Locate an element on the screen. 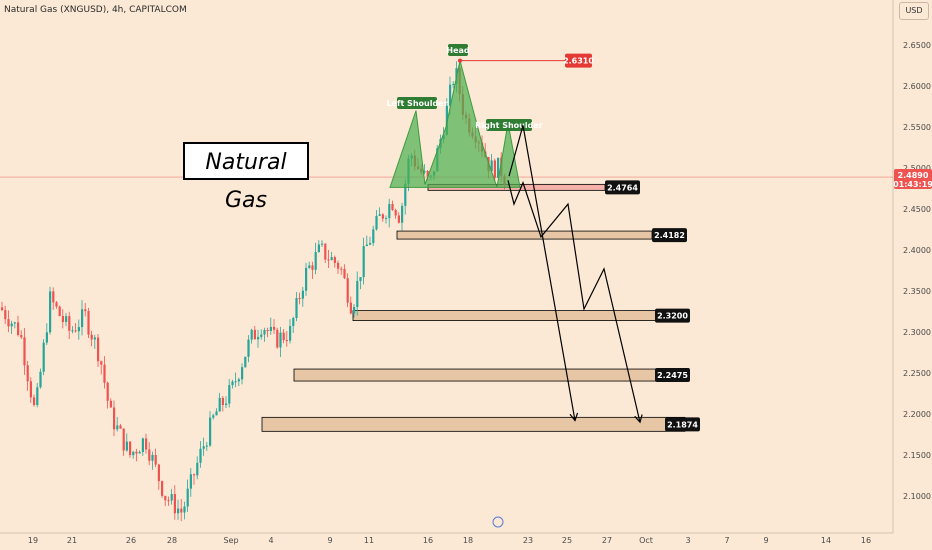 This screenshot has height=550, width=932. support-level-label: 2.1874 is located at coordinates (682, 424).